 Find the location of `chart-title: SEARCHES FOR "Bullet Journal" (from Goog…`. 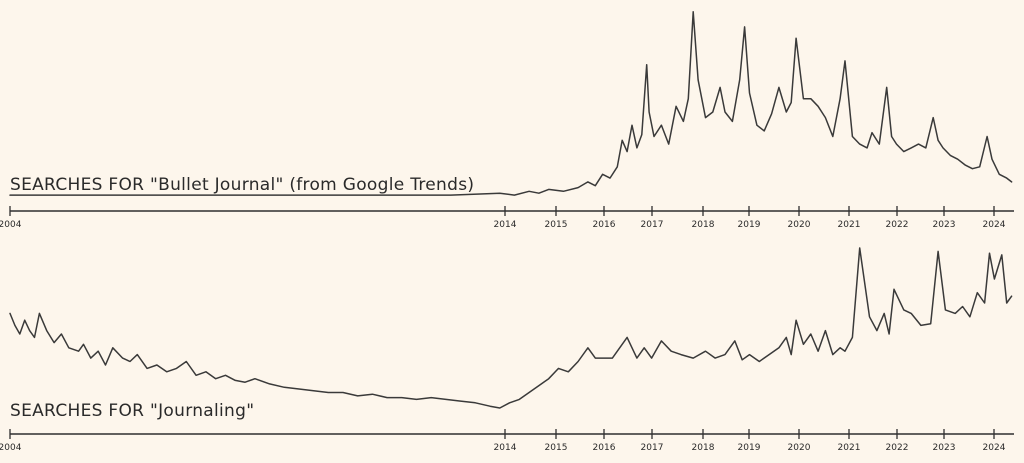

chart-title: SEARCHES FOR "Bullet Journal" (from Goog… is located at coordinates (242, 185).